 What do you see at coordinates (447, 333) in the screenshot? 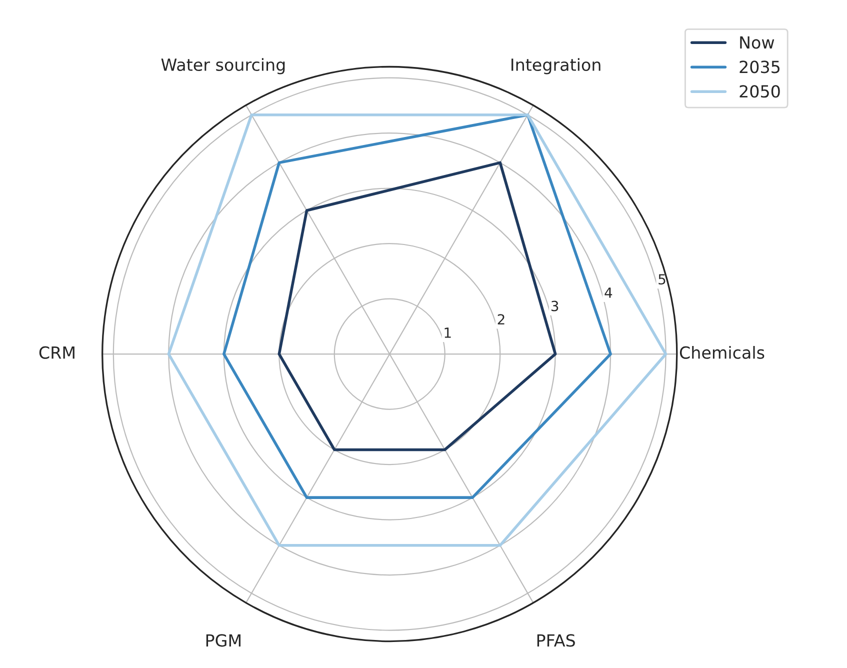
I see `y-tick-label: 1` at bounding box center [447, 333].